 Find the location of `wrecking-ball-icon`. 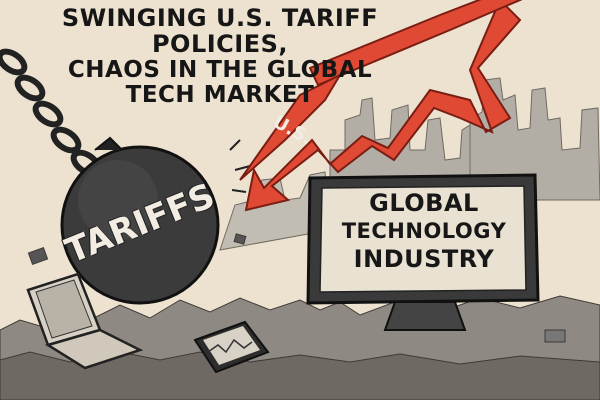

wrecking-ball-icon is located at coordinates (140, 220).